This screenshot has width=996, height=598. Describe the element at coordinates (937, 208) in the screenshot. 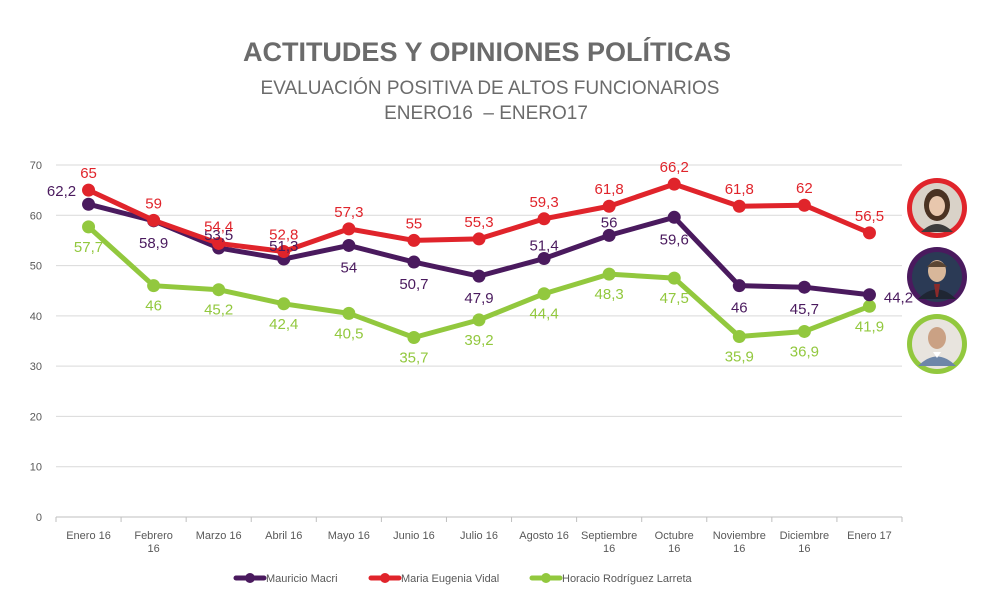

I see `woman-portrait-icon` at that location.